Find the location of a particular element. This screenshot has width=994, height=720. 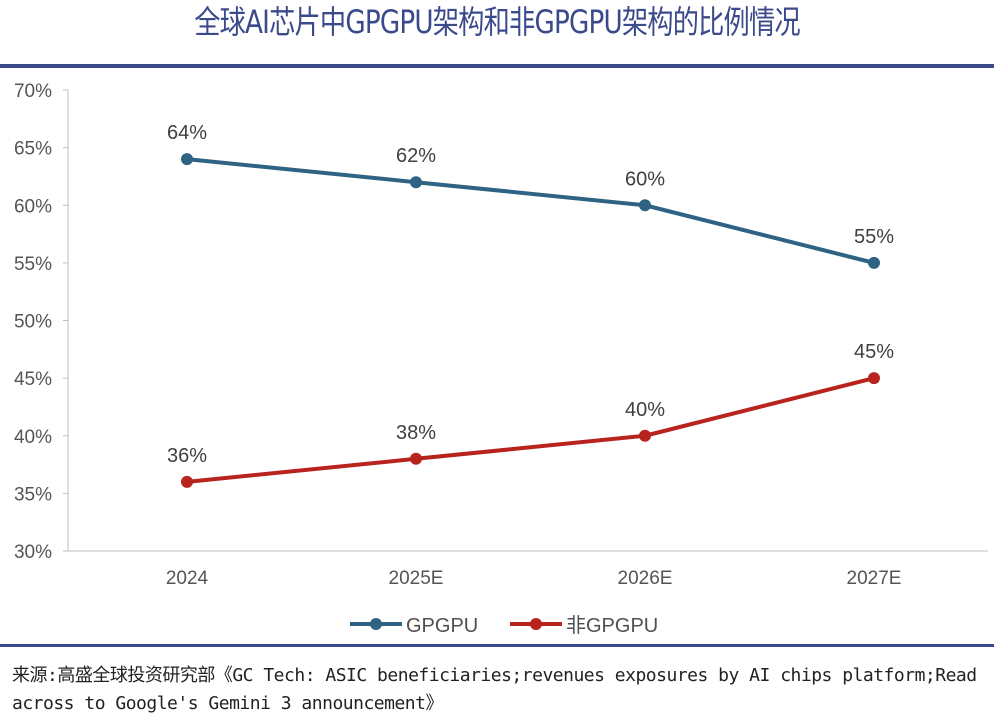

y-tick-label: 55% is located at coordinates (33, 264).